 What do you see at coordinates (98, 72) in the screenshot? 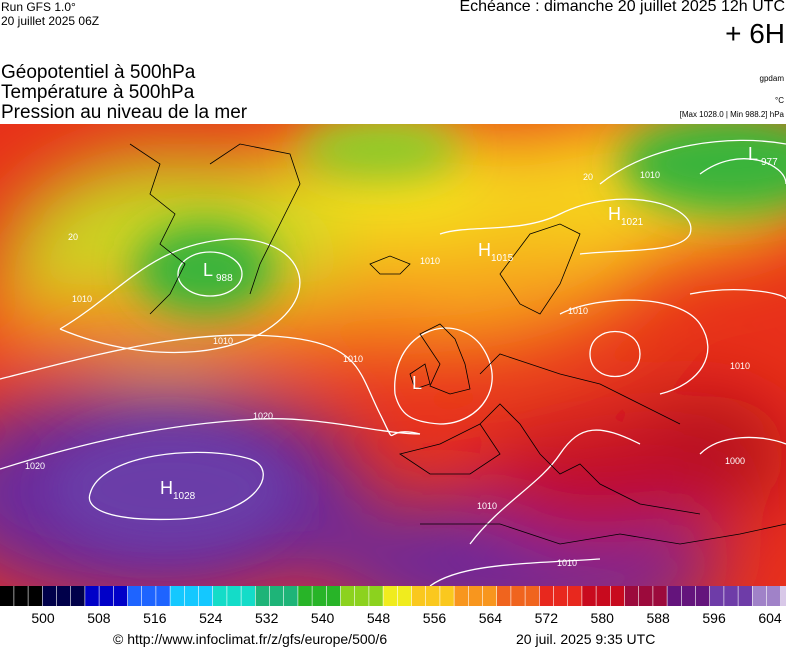
I see `title: Géopotentiel à 500hPa` at bounding box center [98, 72].